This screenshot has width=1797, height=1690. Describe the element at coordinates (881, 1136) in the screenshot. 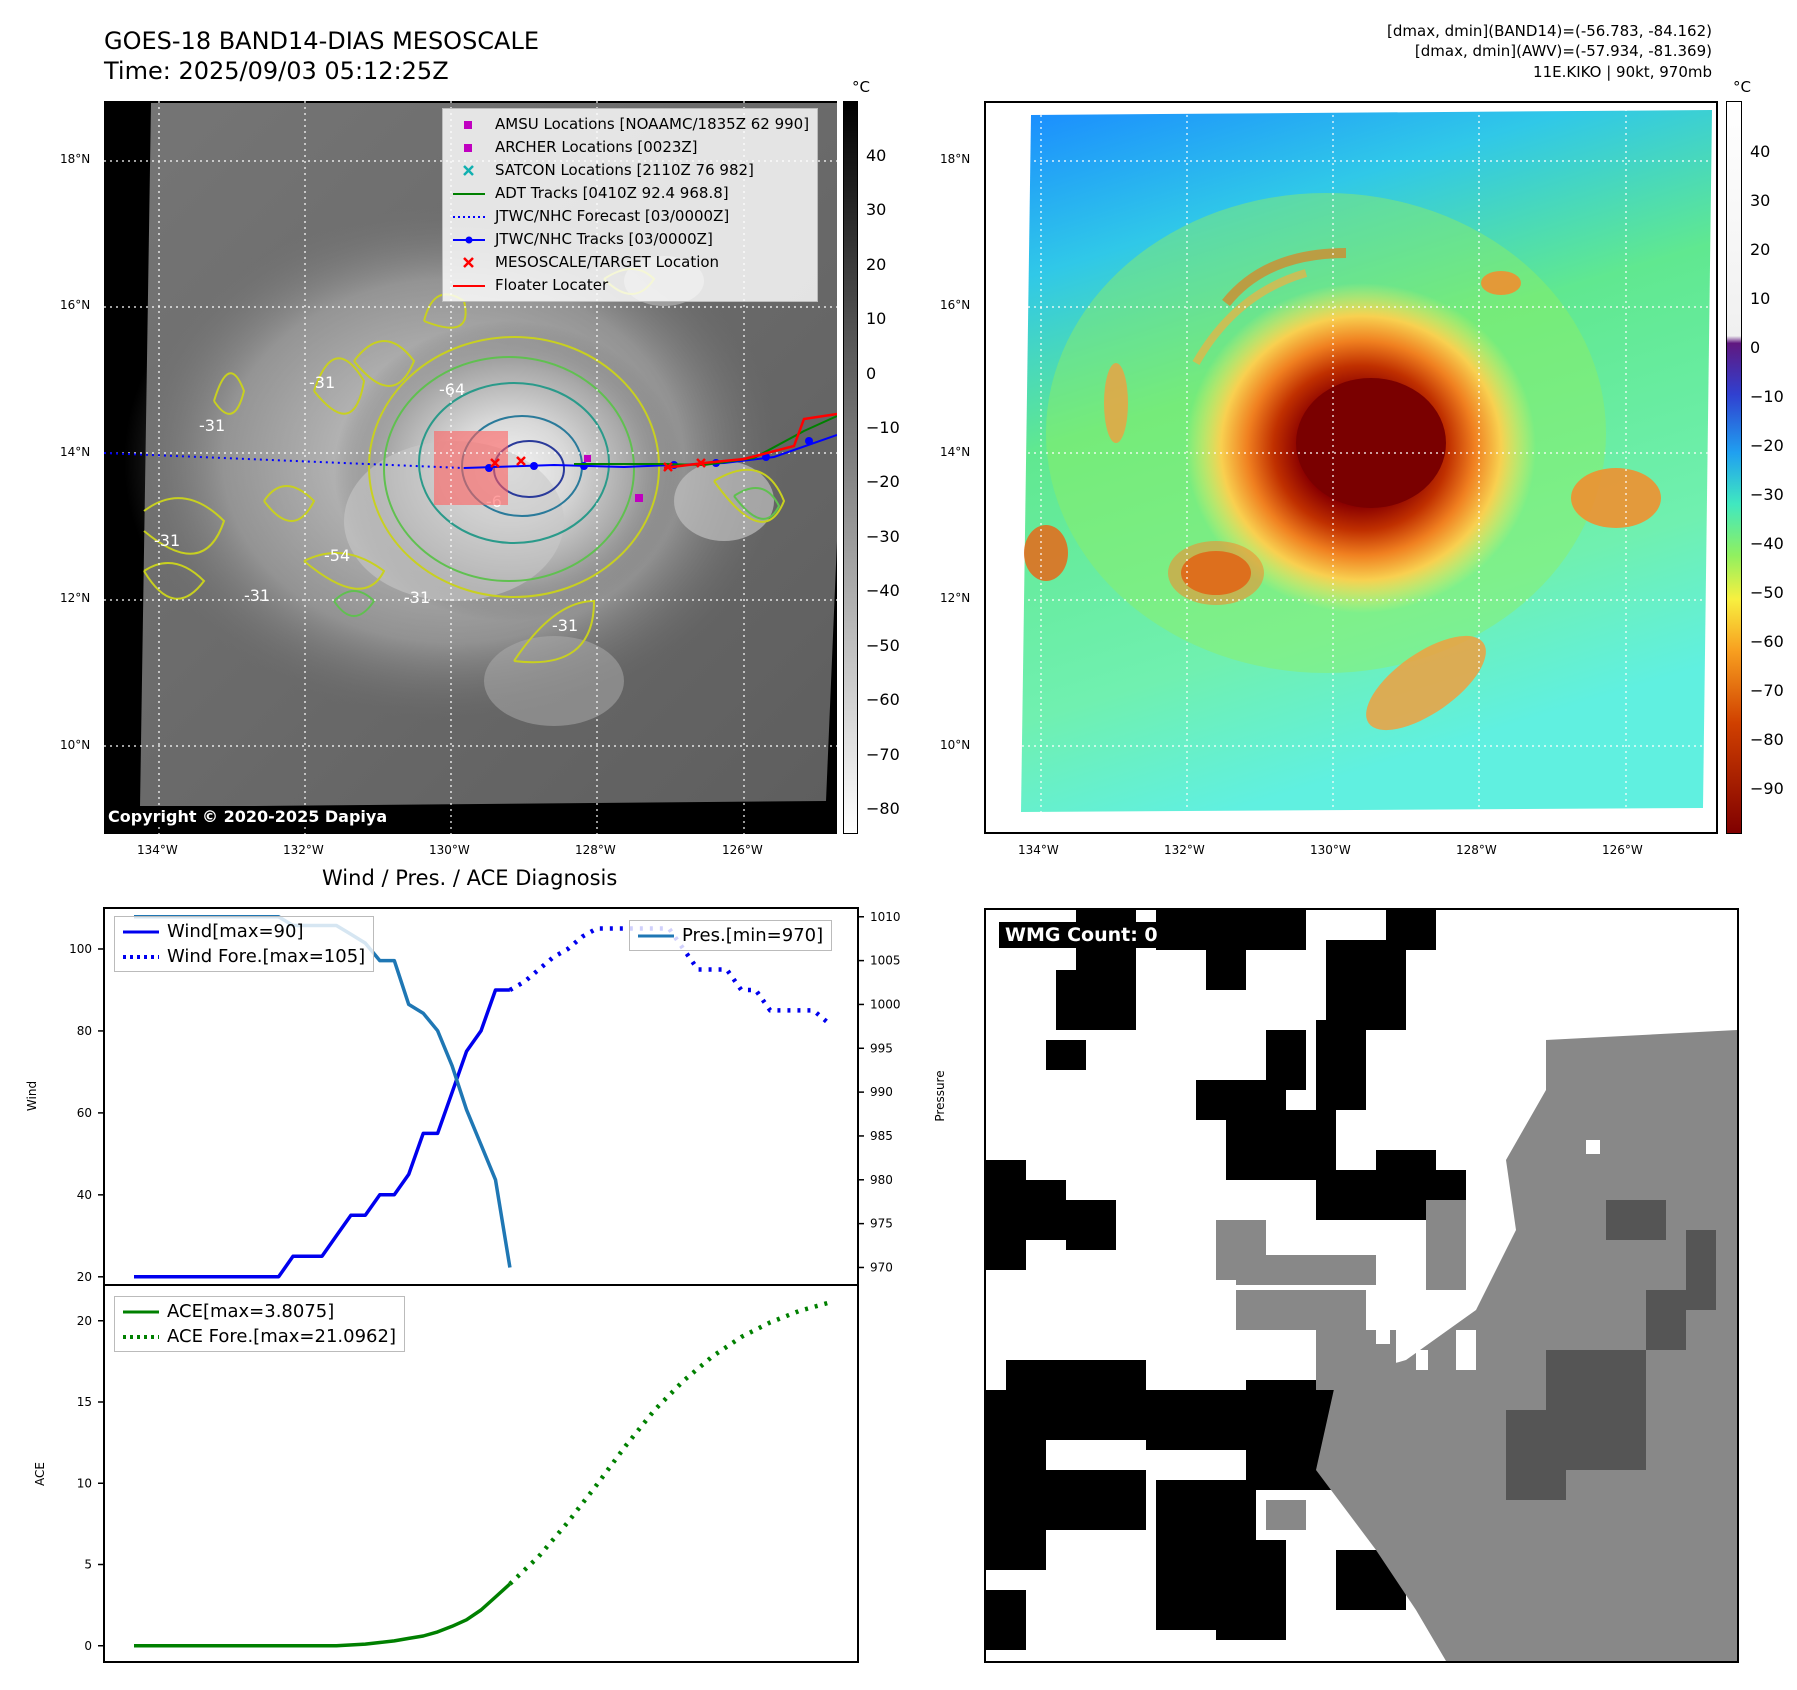

I see `y-tick-right-label: 985` at that location.